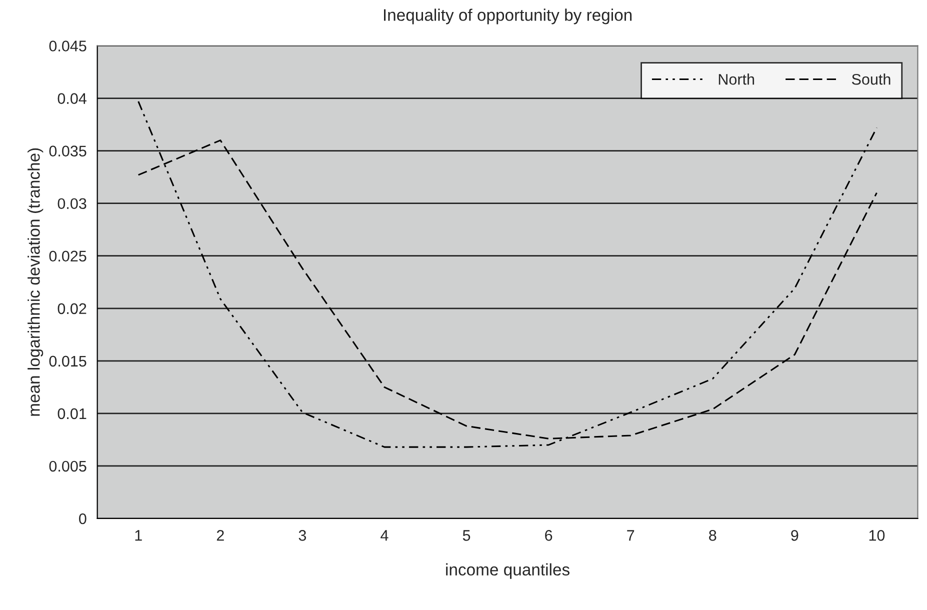  Describe the element at coordinates (384, 535) in the screenshot. I see `x-tick-label: 4` at that location.